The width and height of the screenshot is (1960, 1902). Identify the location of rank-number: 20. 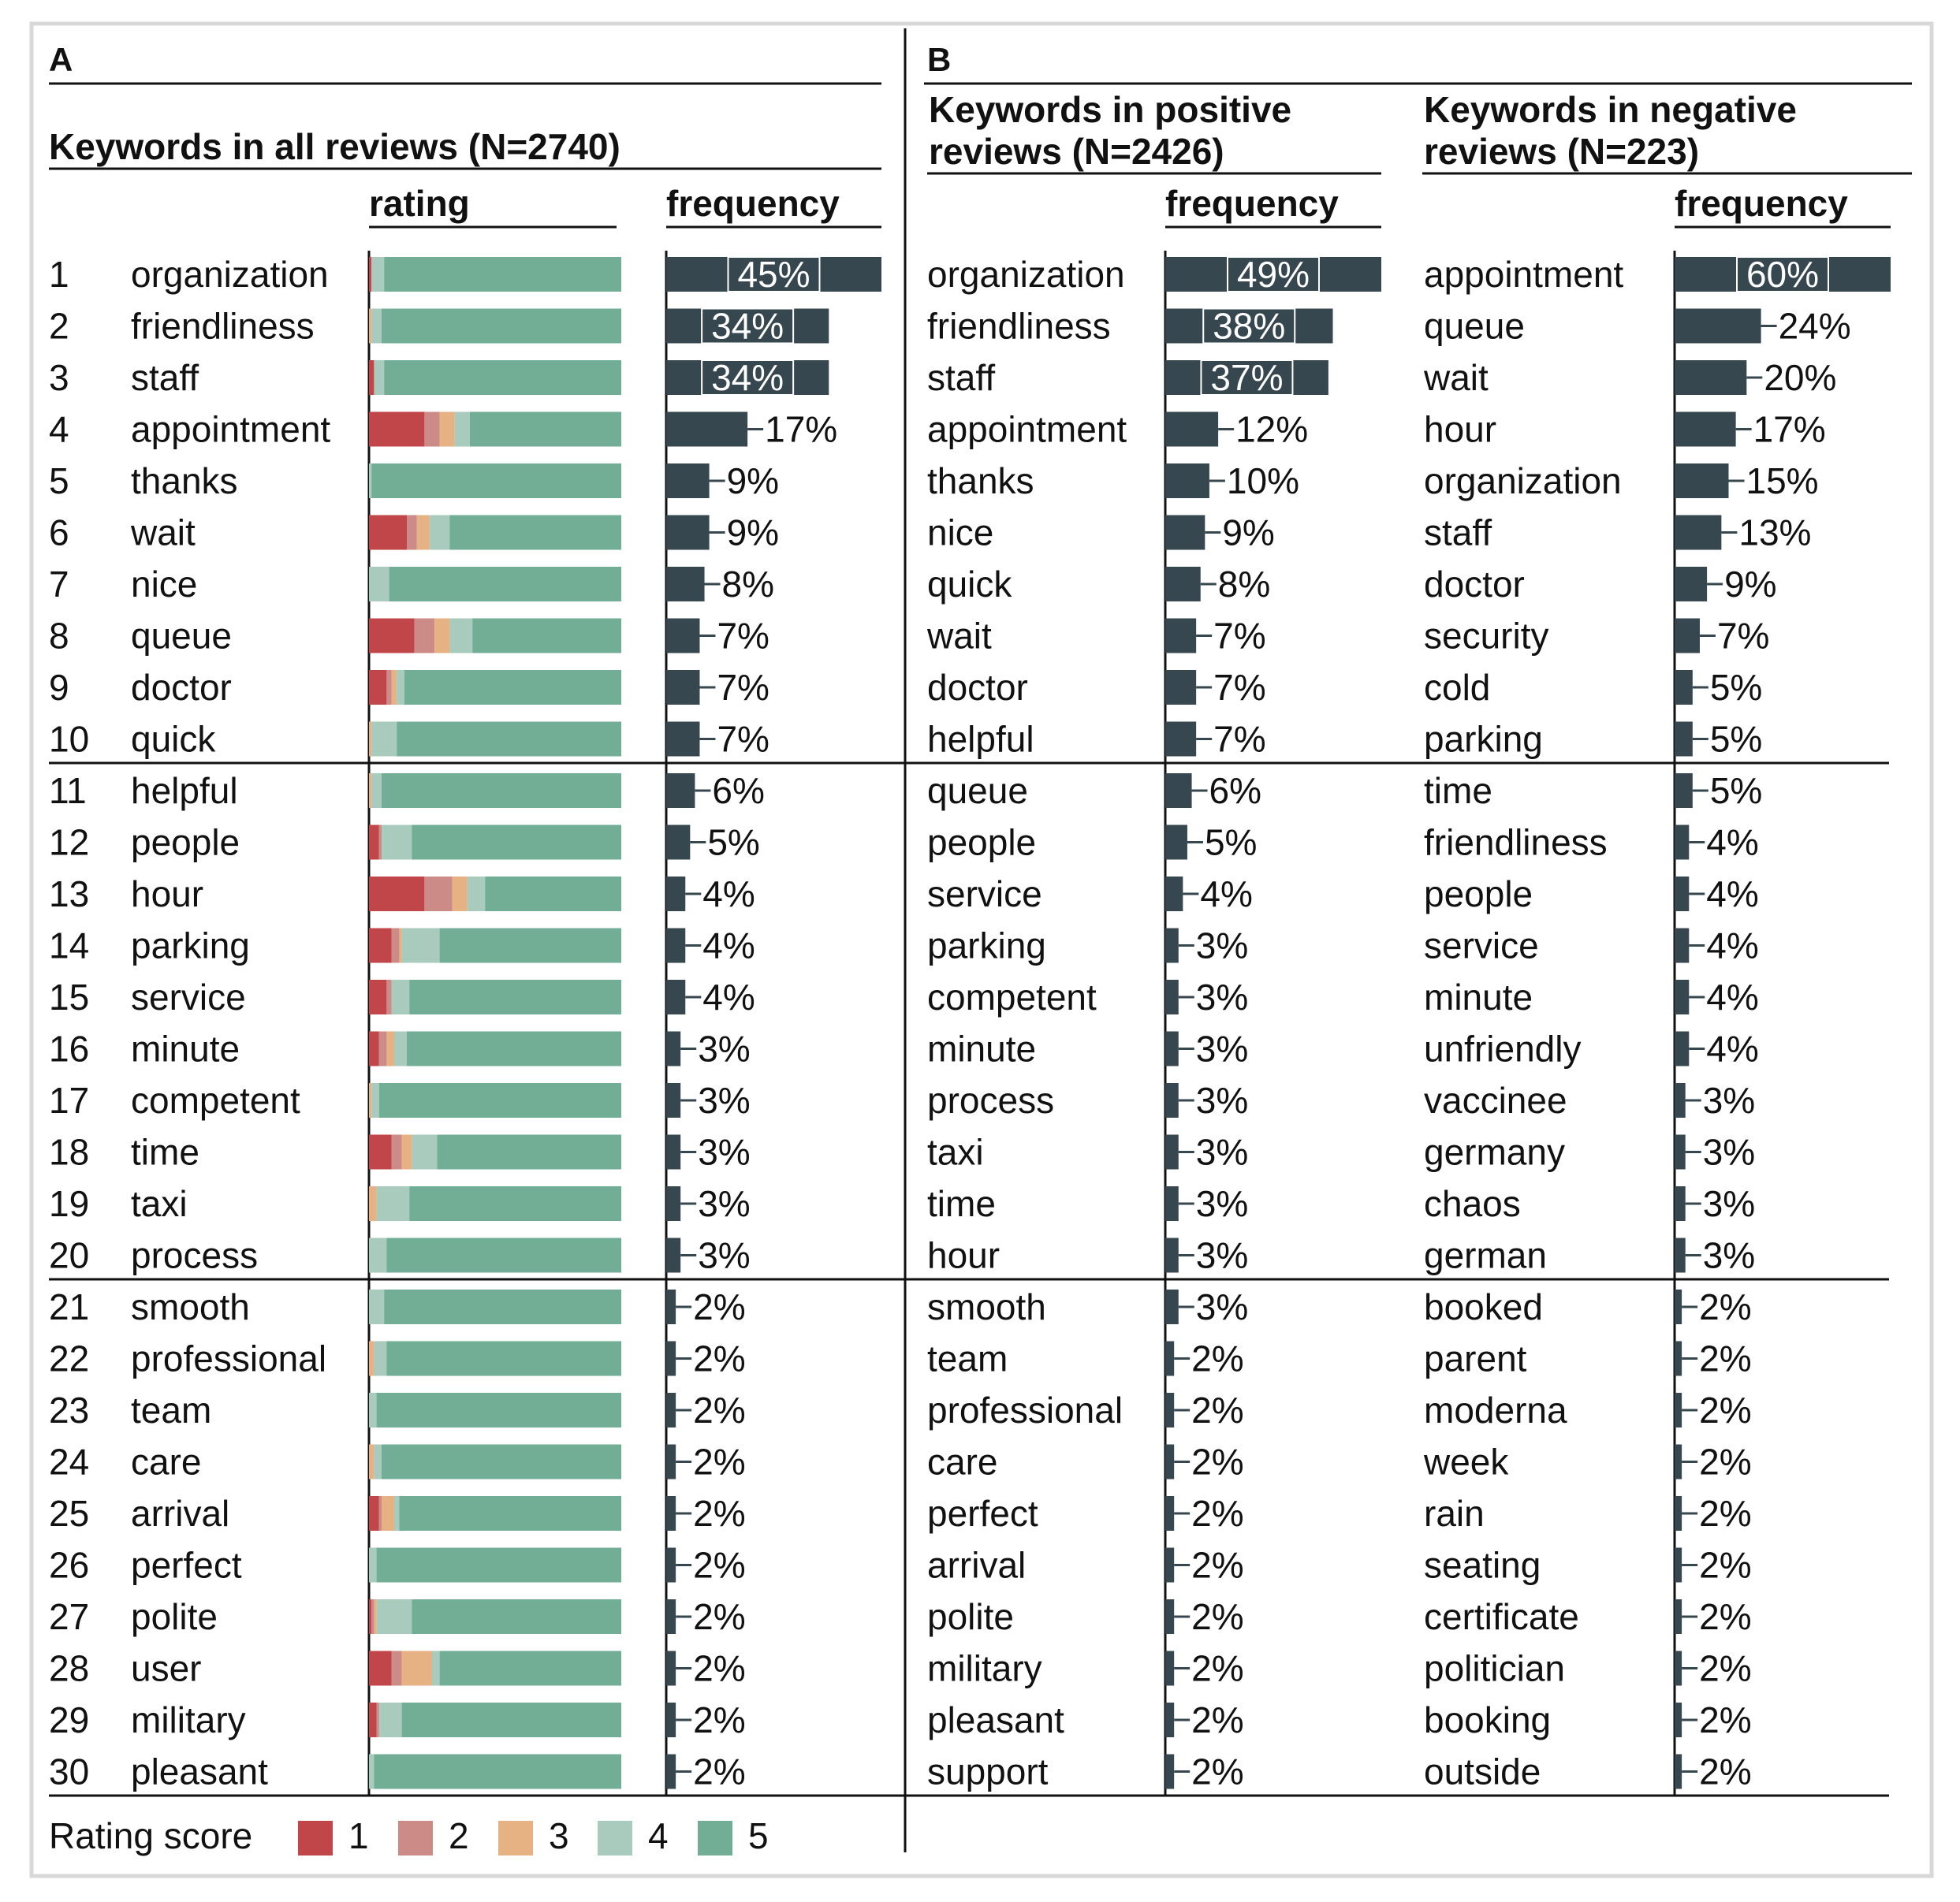
(69, 1256).